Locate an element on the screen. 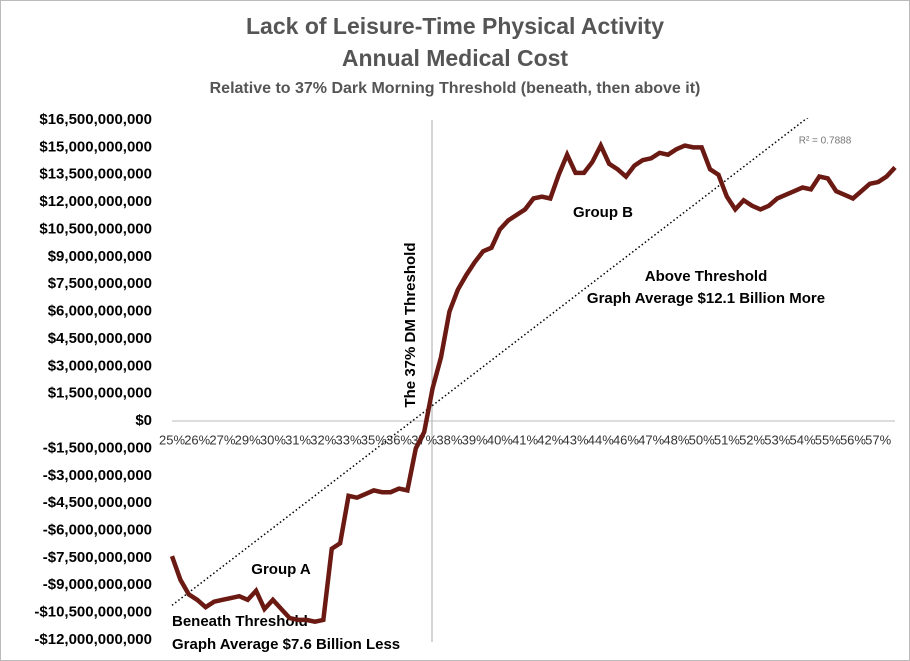  y-tick-label: $7,500,000,000 is located at coordinates (100, 283).